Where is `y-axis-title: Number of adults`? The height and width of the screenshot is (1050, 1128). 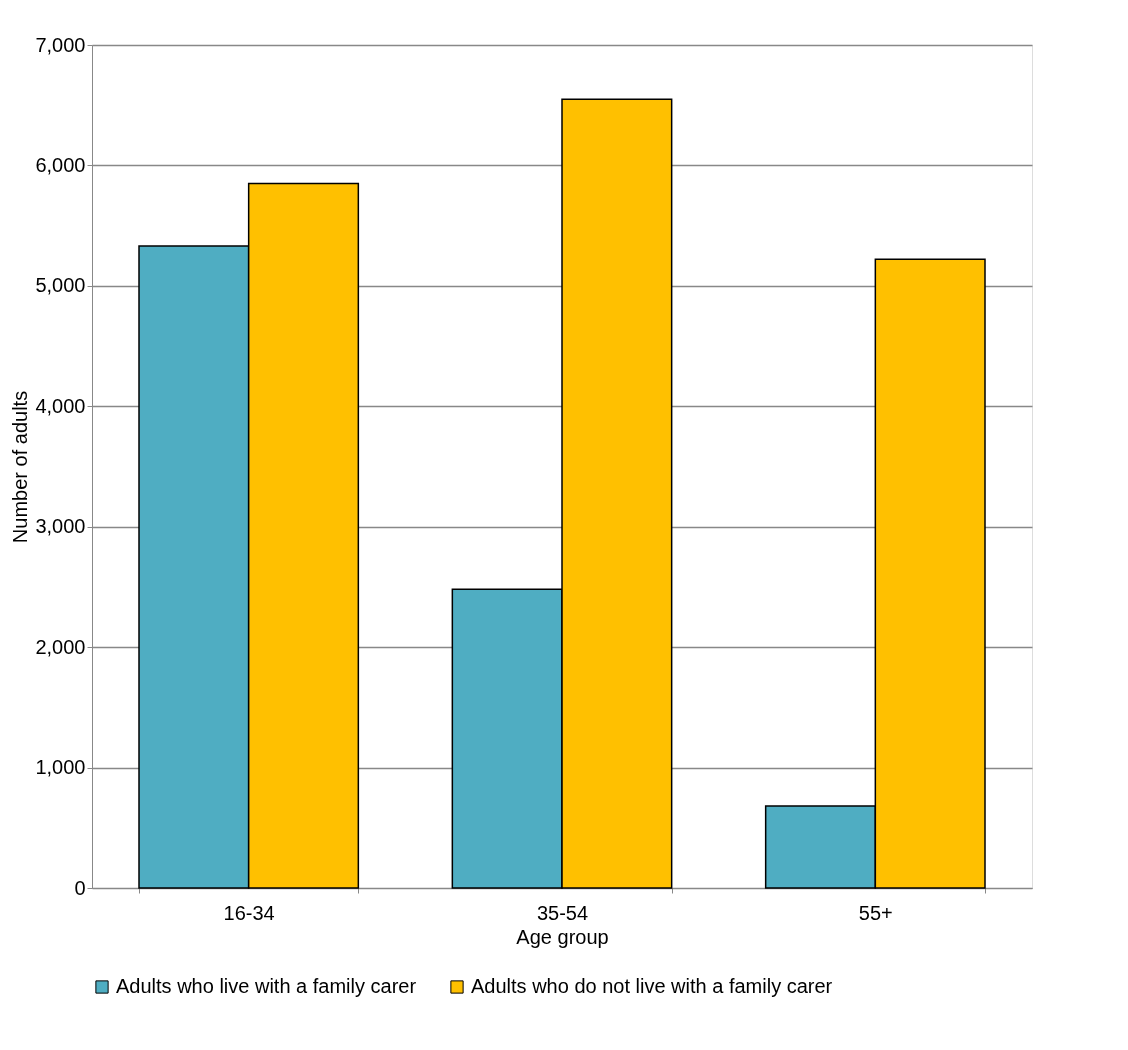 y-axis-title: Number of adults is located at coordinates (20, 467).